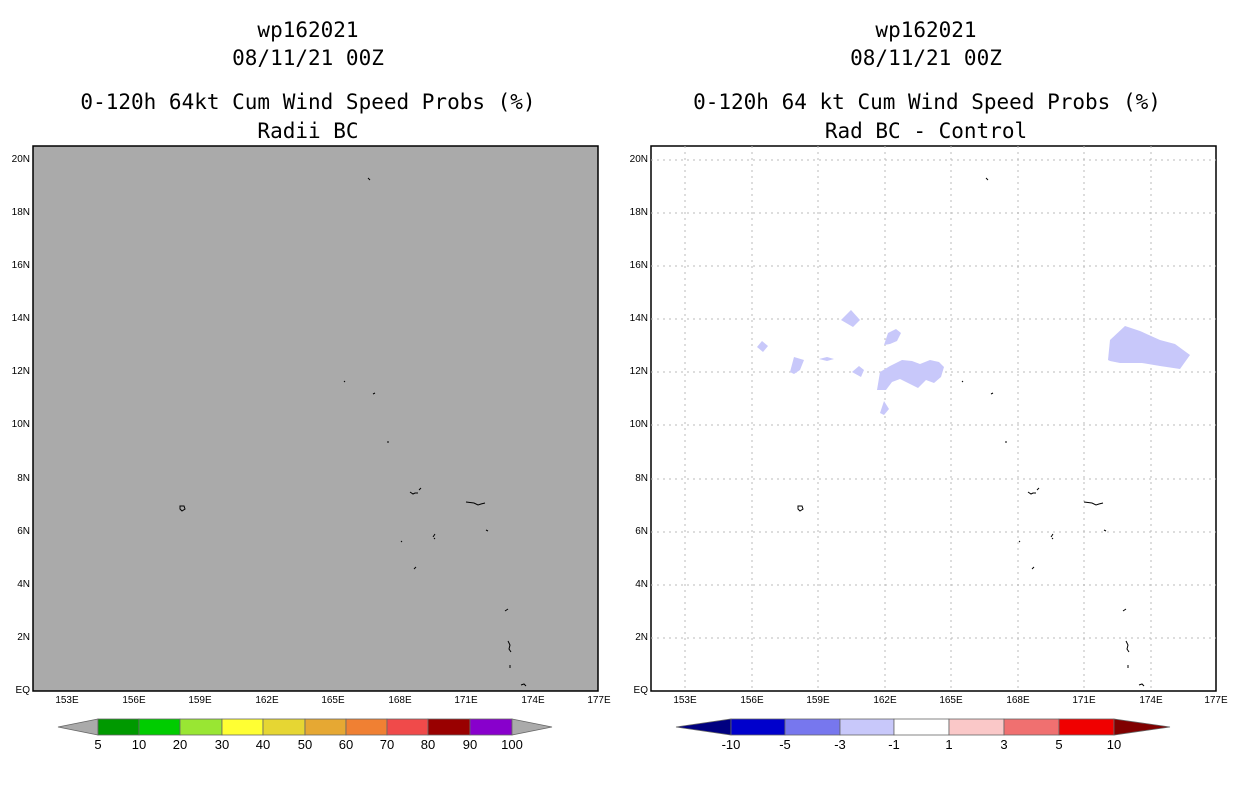  Describe the element at coordinates (308, 58) in the screenshot. I see `left-datetime: 08/11/21 00Z` at that location.